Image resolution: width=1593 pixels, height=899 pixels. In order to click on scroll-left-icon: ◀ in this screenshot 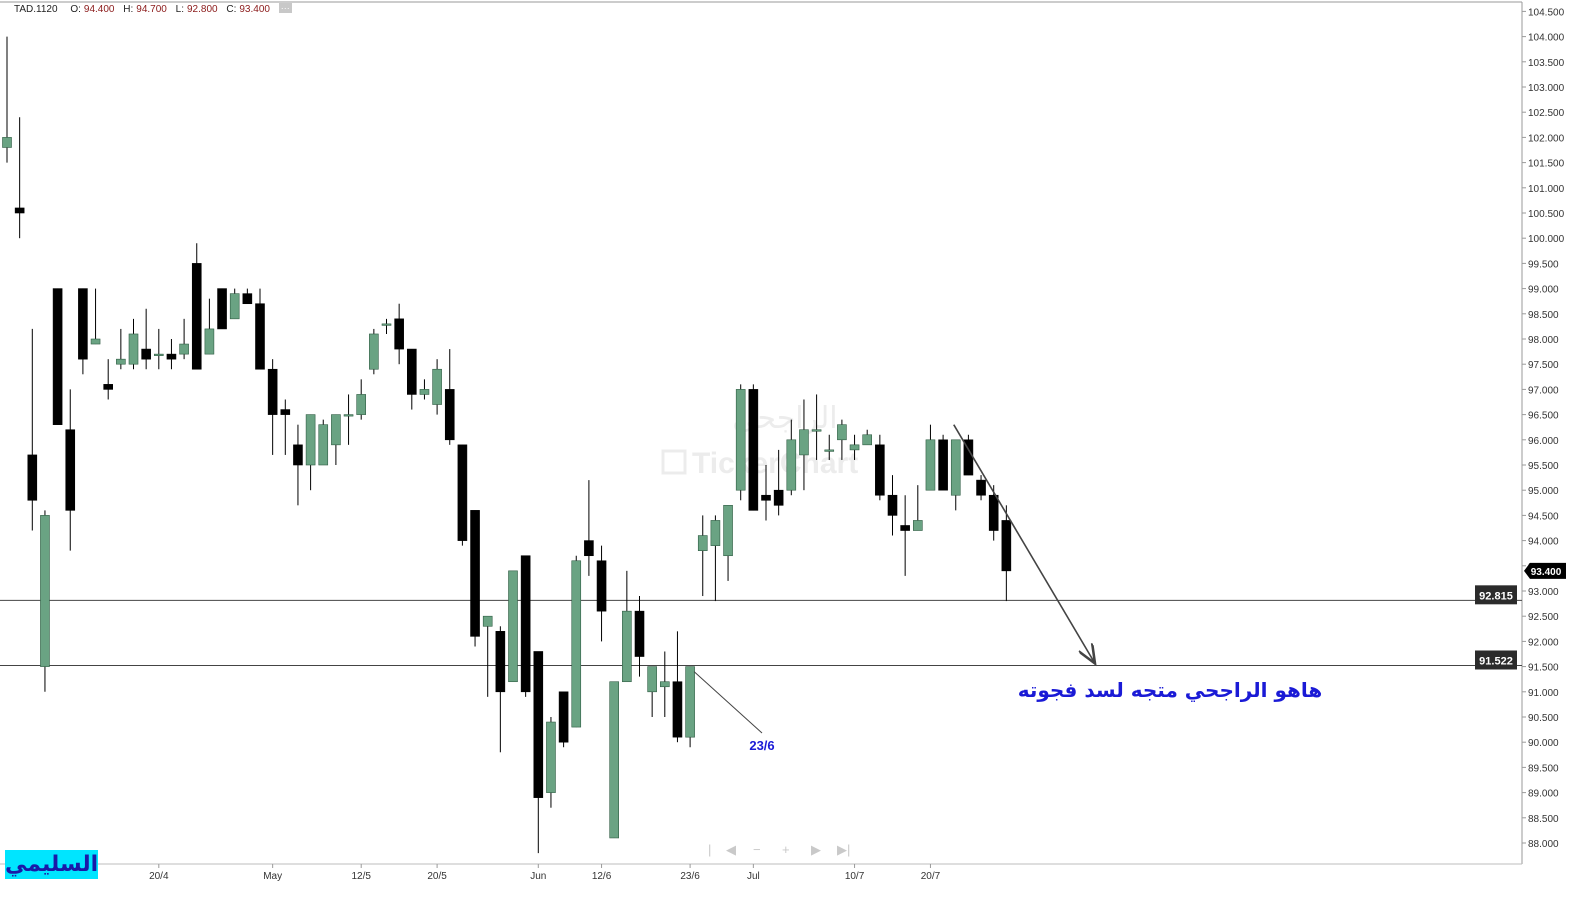, I will do `click(731, 849)`.